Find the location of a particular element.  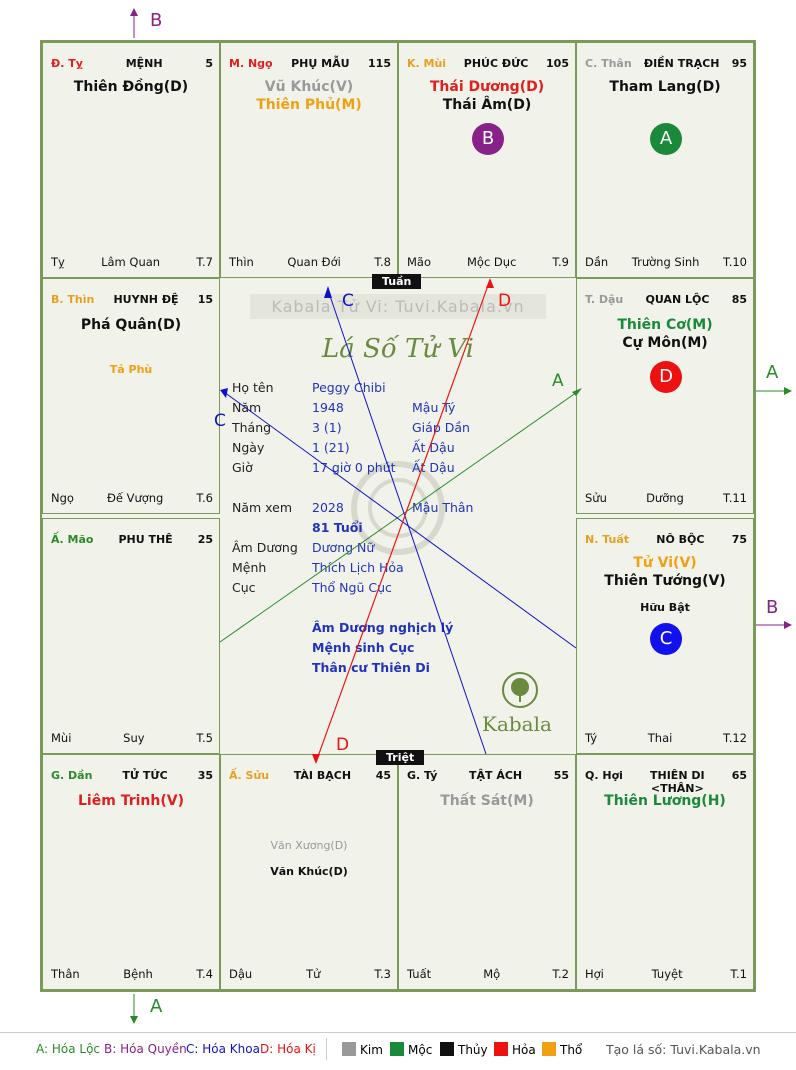

main-star: Thiên Phủ(M) is located at coordinates (309, 105).